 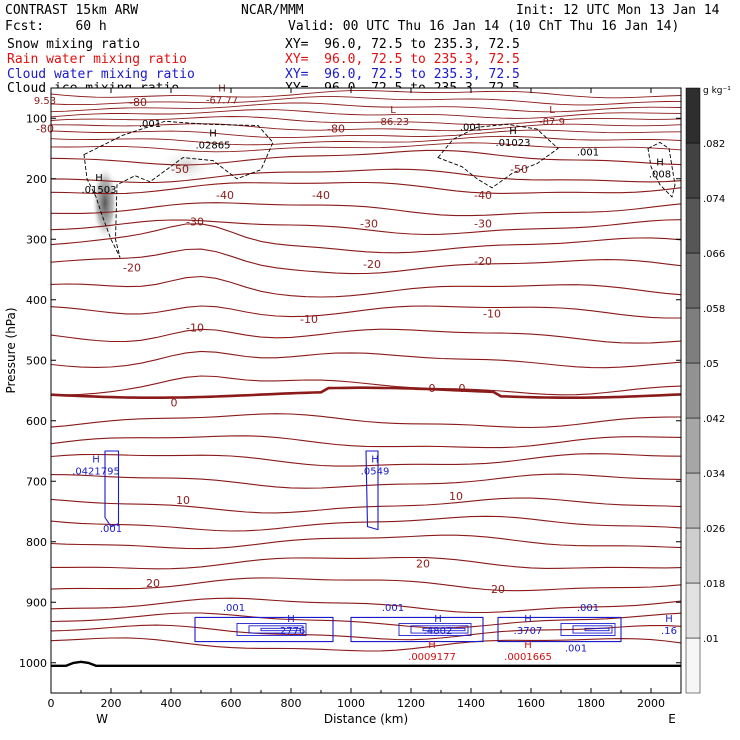 I want to click on extremum-value: .16, so click(x=669, y=631).